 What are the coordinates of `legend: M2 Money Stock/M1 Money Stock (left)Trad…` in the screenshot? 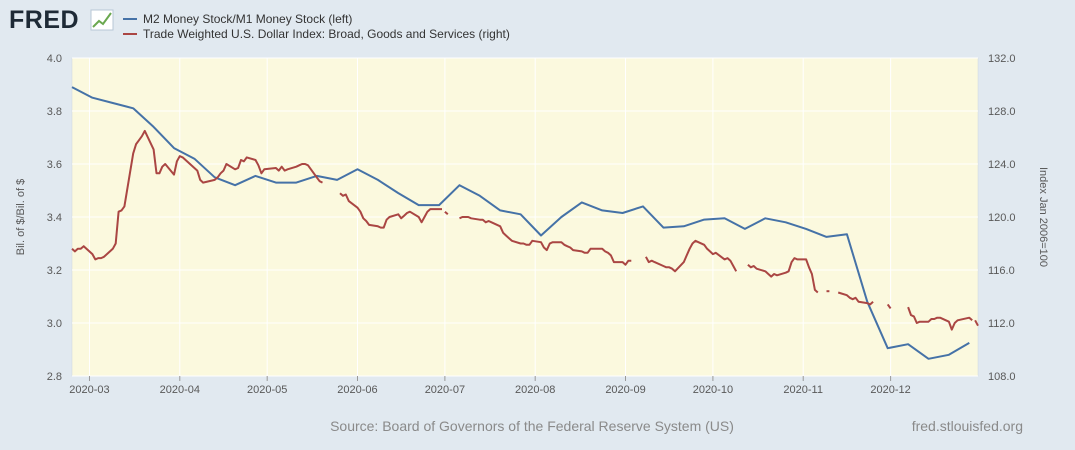 It's located at (316, 26).